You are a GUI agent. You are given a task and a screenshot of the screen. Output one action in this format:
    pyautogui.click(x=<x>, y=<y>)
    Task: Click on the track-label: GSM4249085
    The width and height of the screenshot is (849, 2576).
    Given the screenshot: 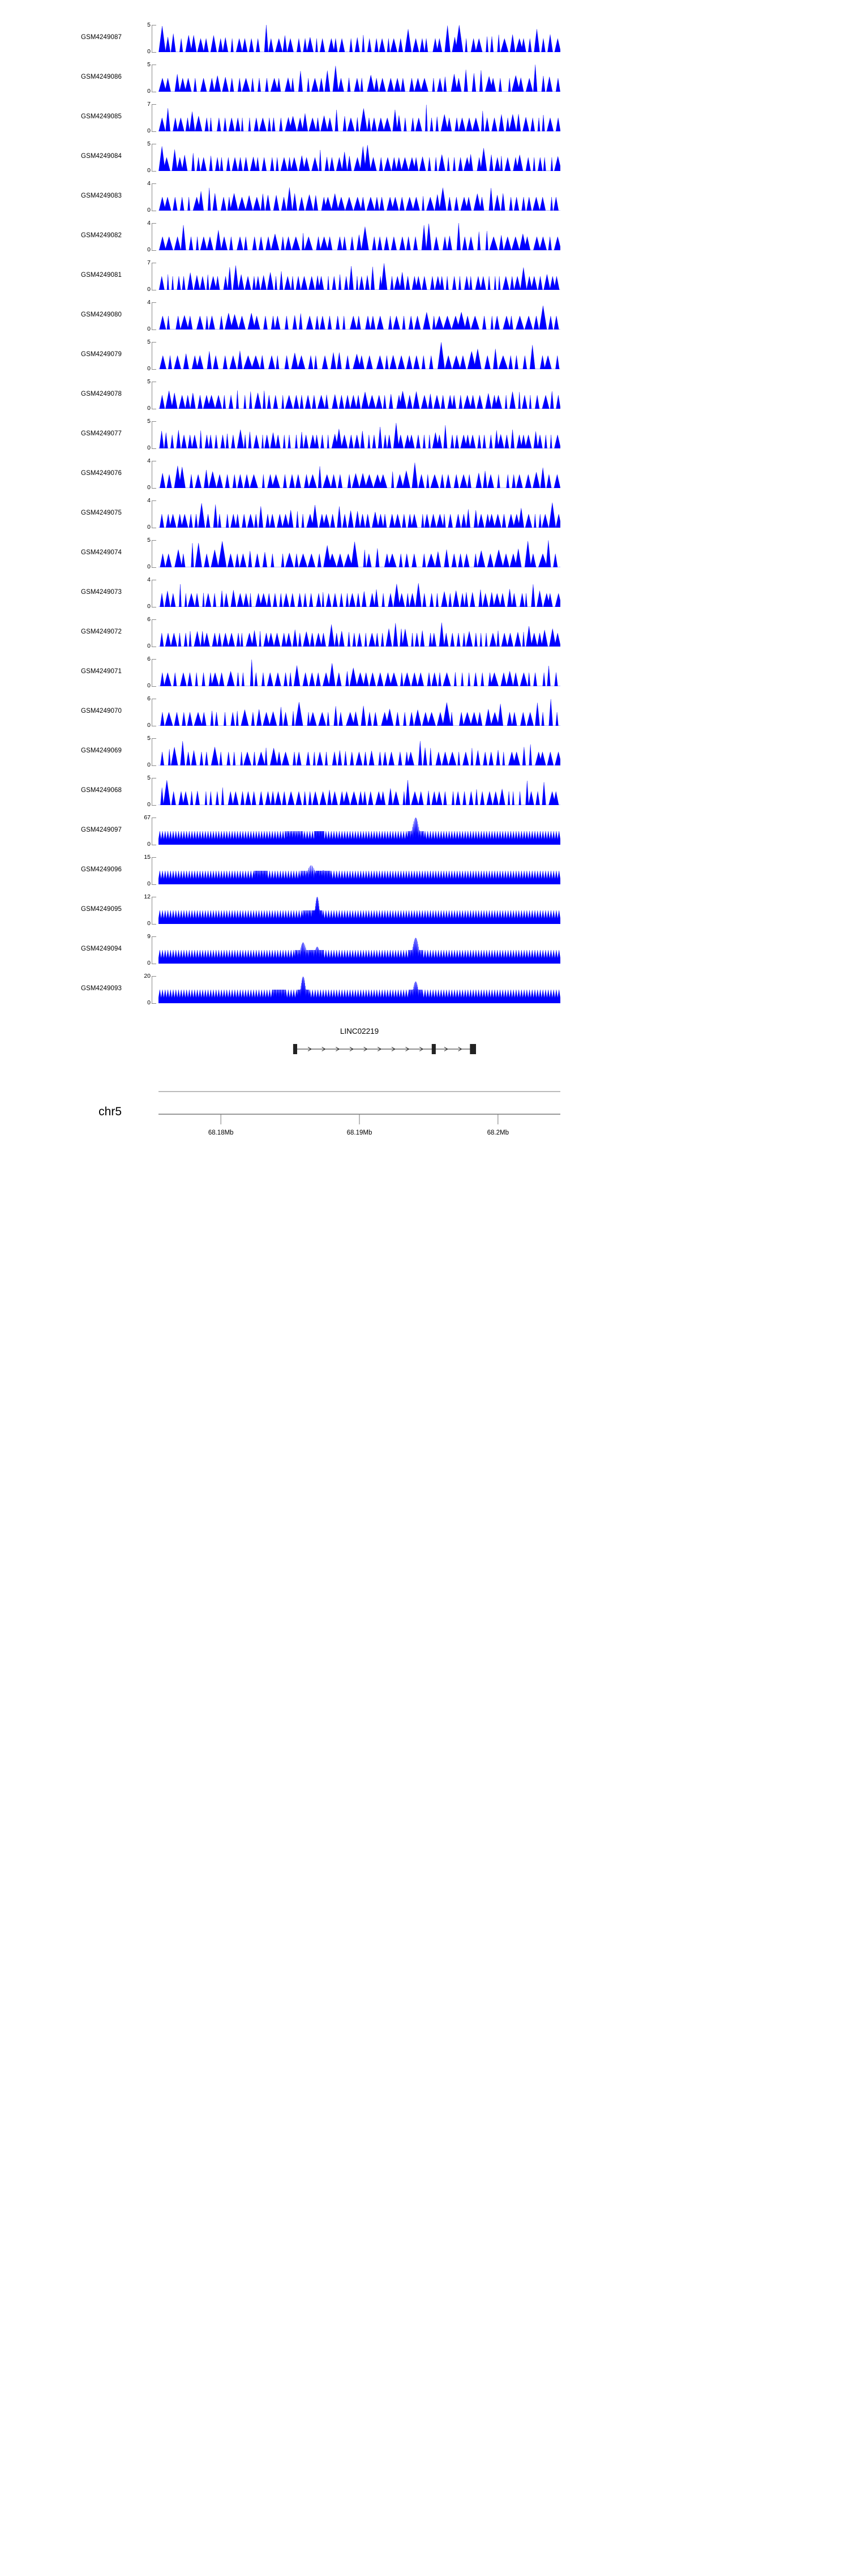 What is the action you would take?
    pyautogui.click(x=101, y=116)
    